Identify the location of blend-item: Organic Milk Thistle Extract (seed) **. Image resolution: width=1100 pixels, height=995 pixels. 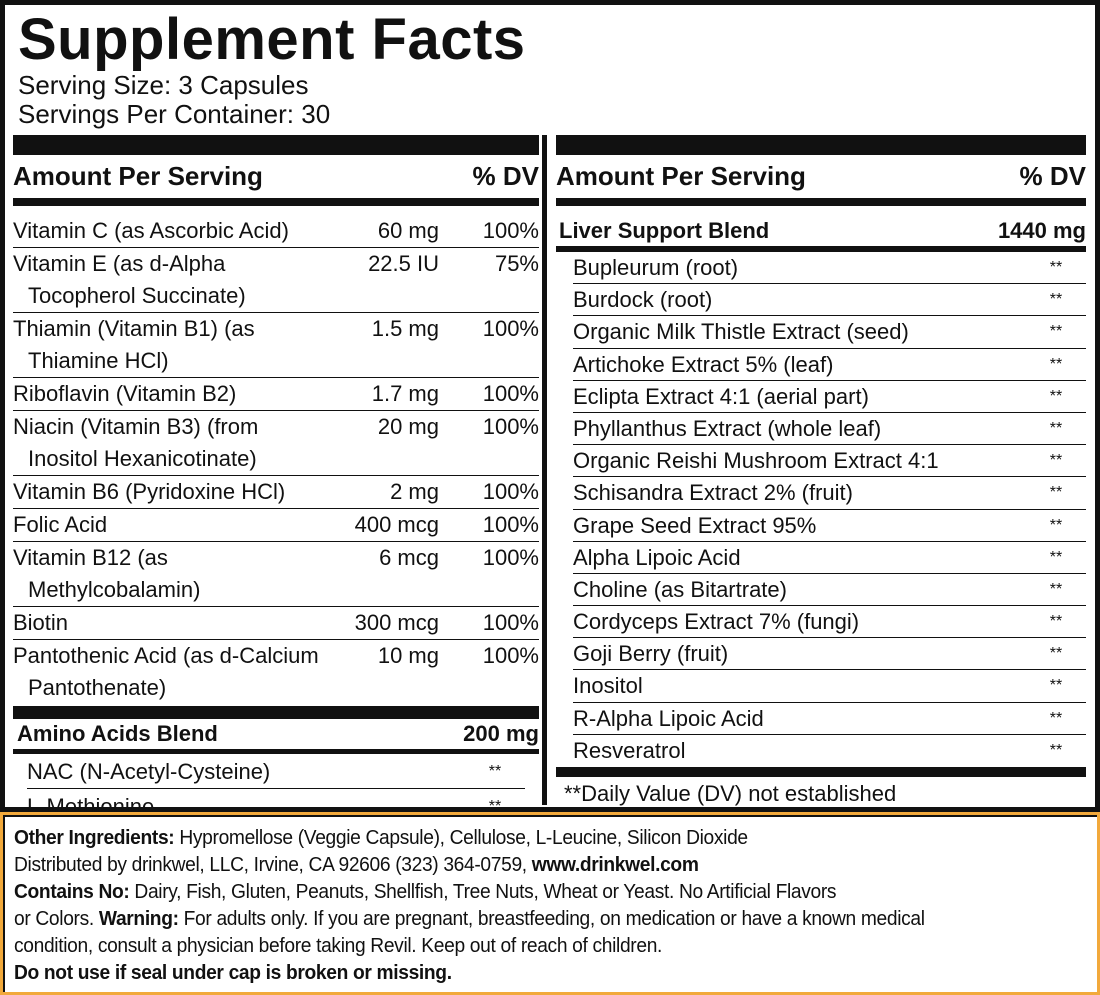
(829, 332).